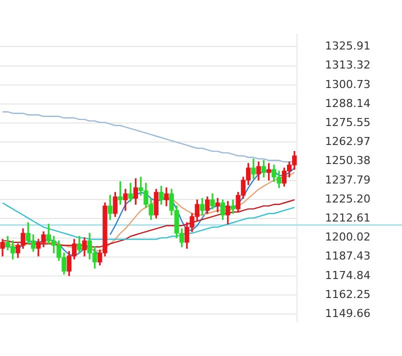 The image size is (402, 356). What do you see at coordinates (347, 65) in the screenshot?
I see `y-tick-label: 1313.32` at bounding box center [347, 65].